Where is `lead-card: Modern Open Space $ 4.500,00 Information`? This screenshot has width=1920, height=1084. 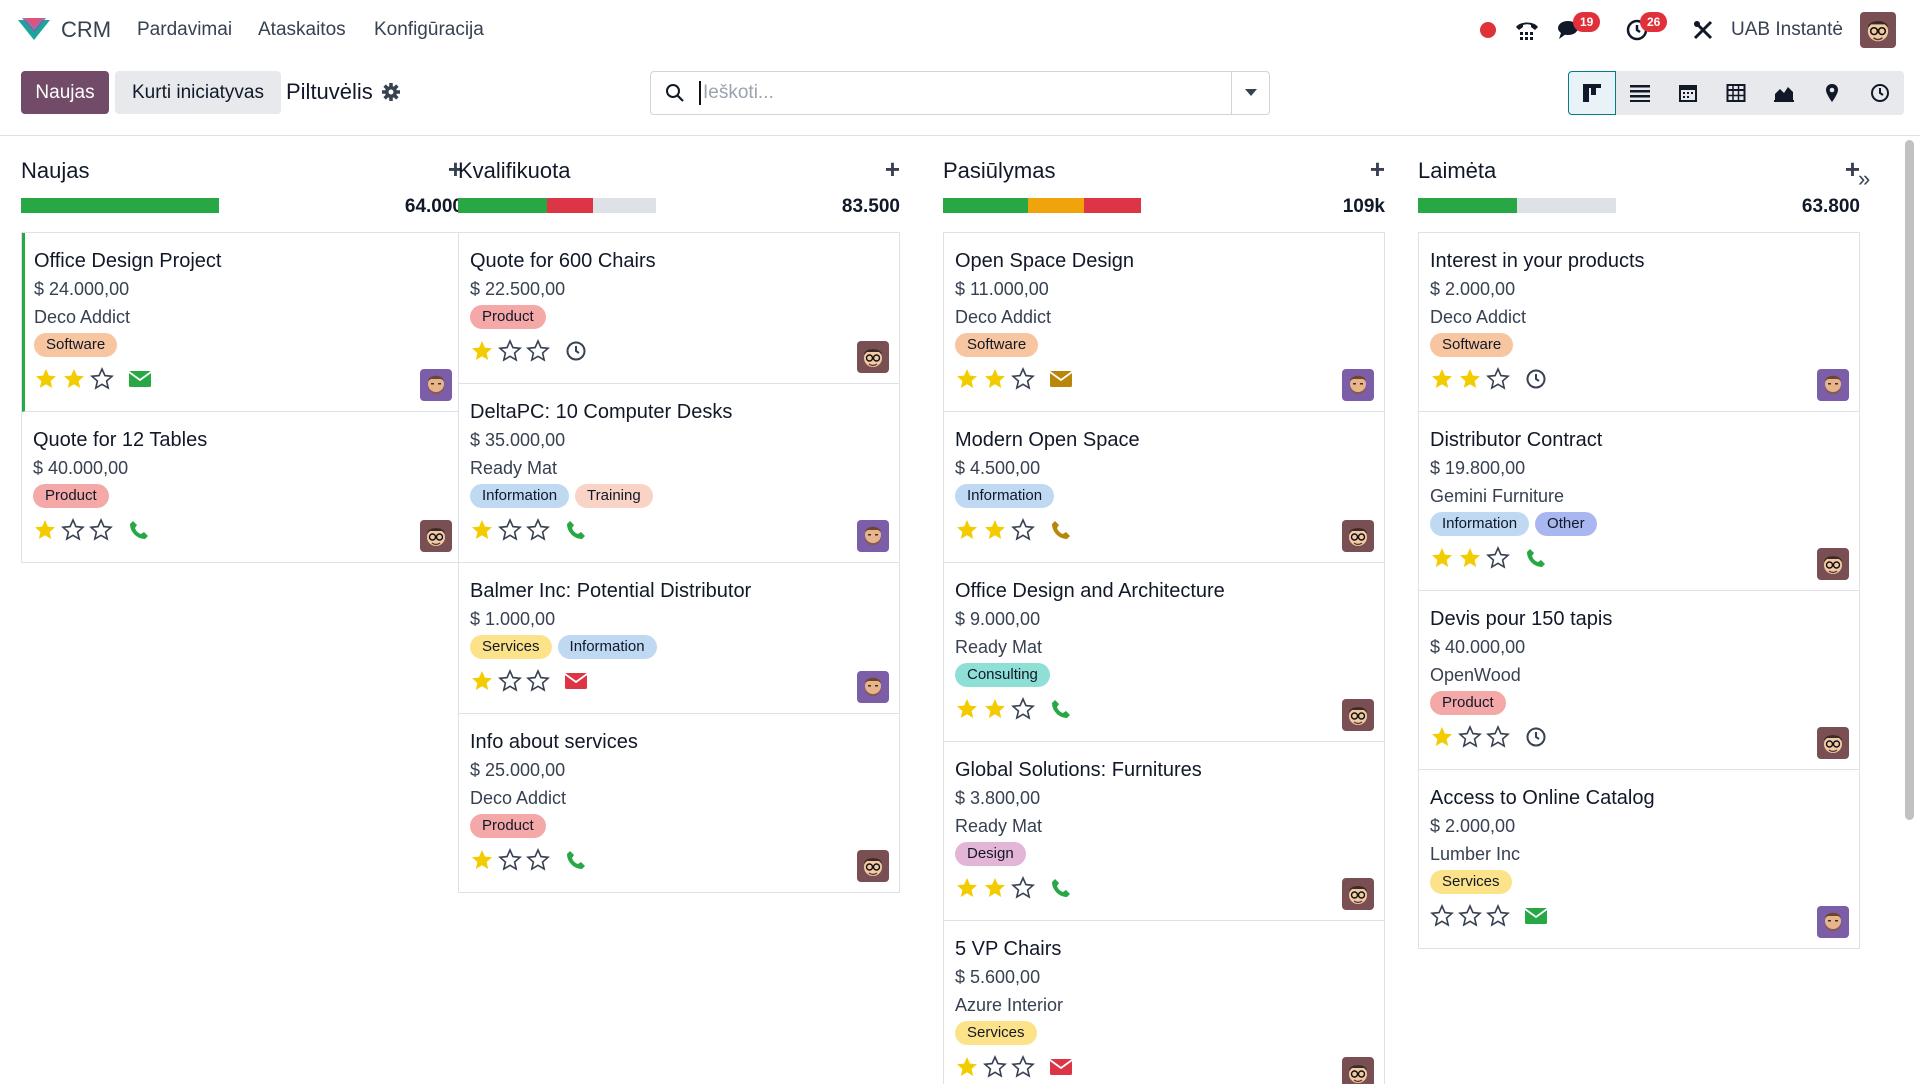 lead-card: Modern Open Space $ 4.500,00 Information is located at coordinates (1164, 487).